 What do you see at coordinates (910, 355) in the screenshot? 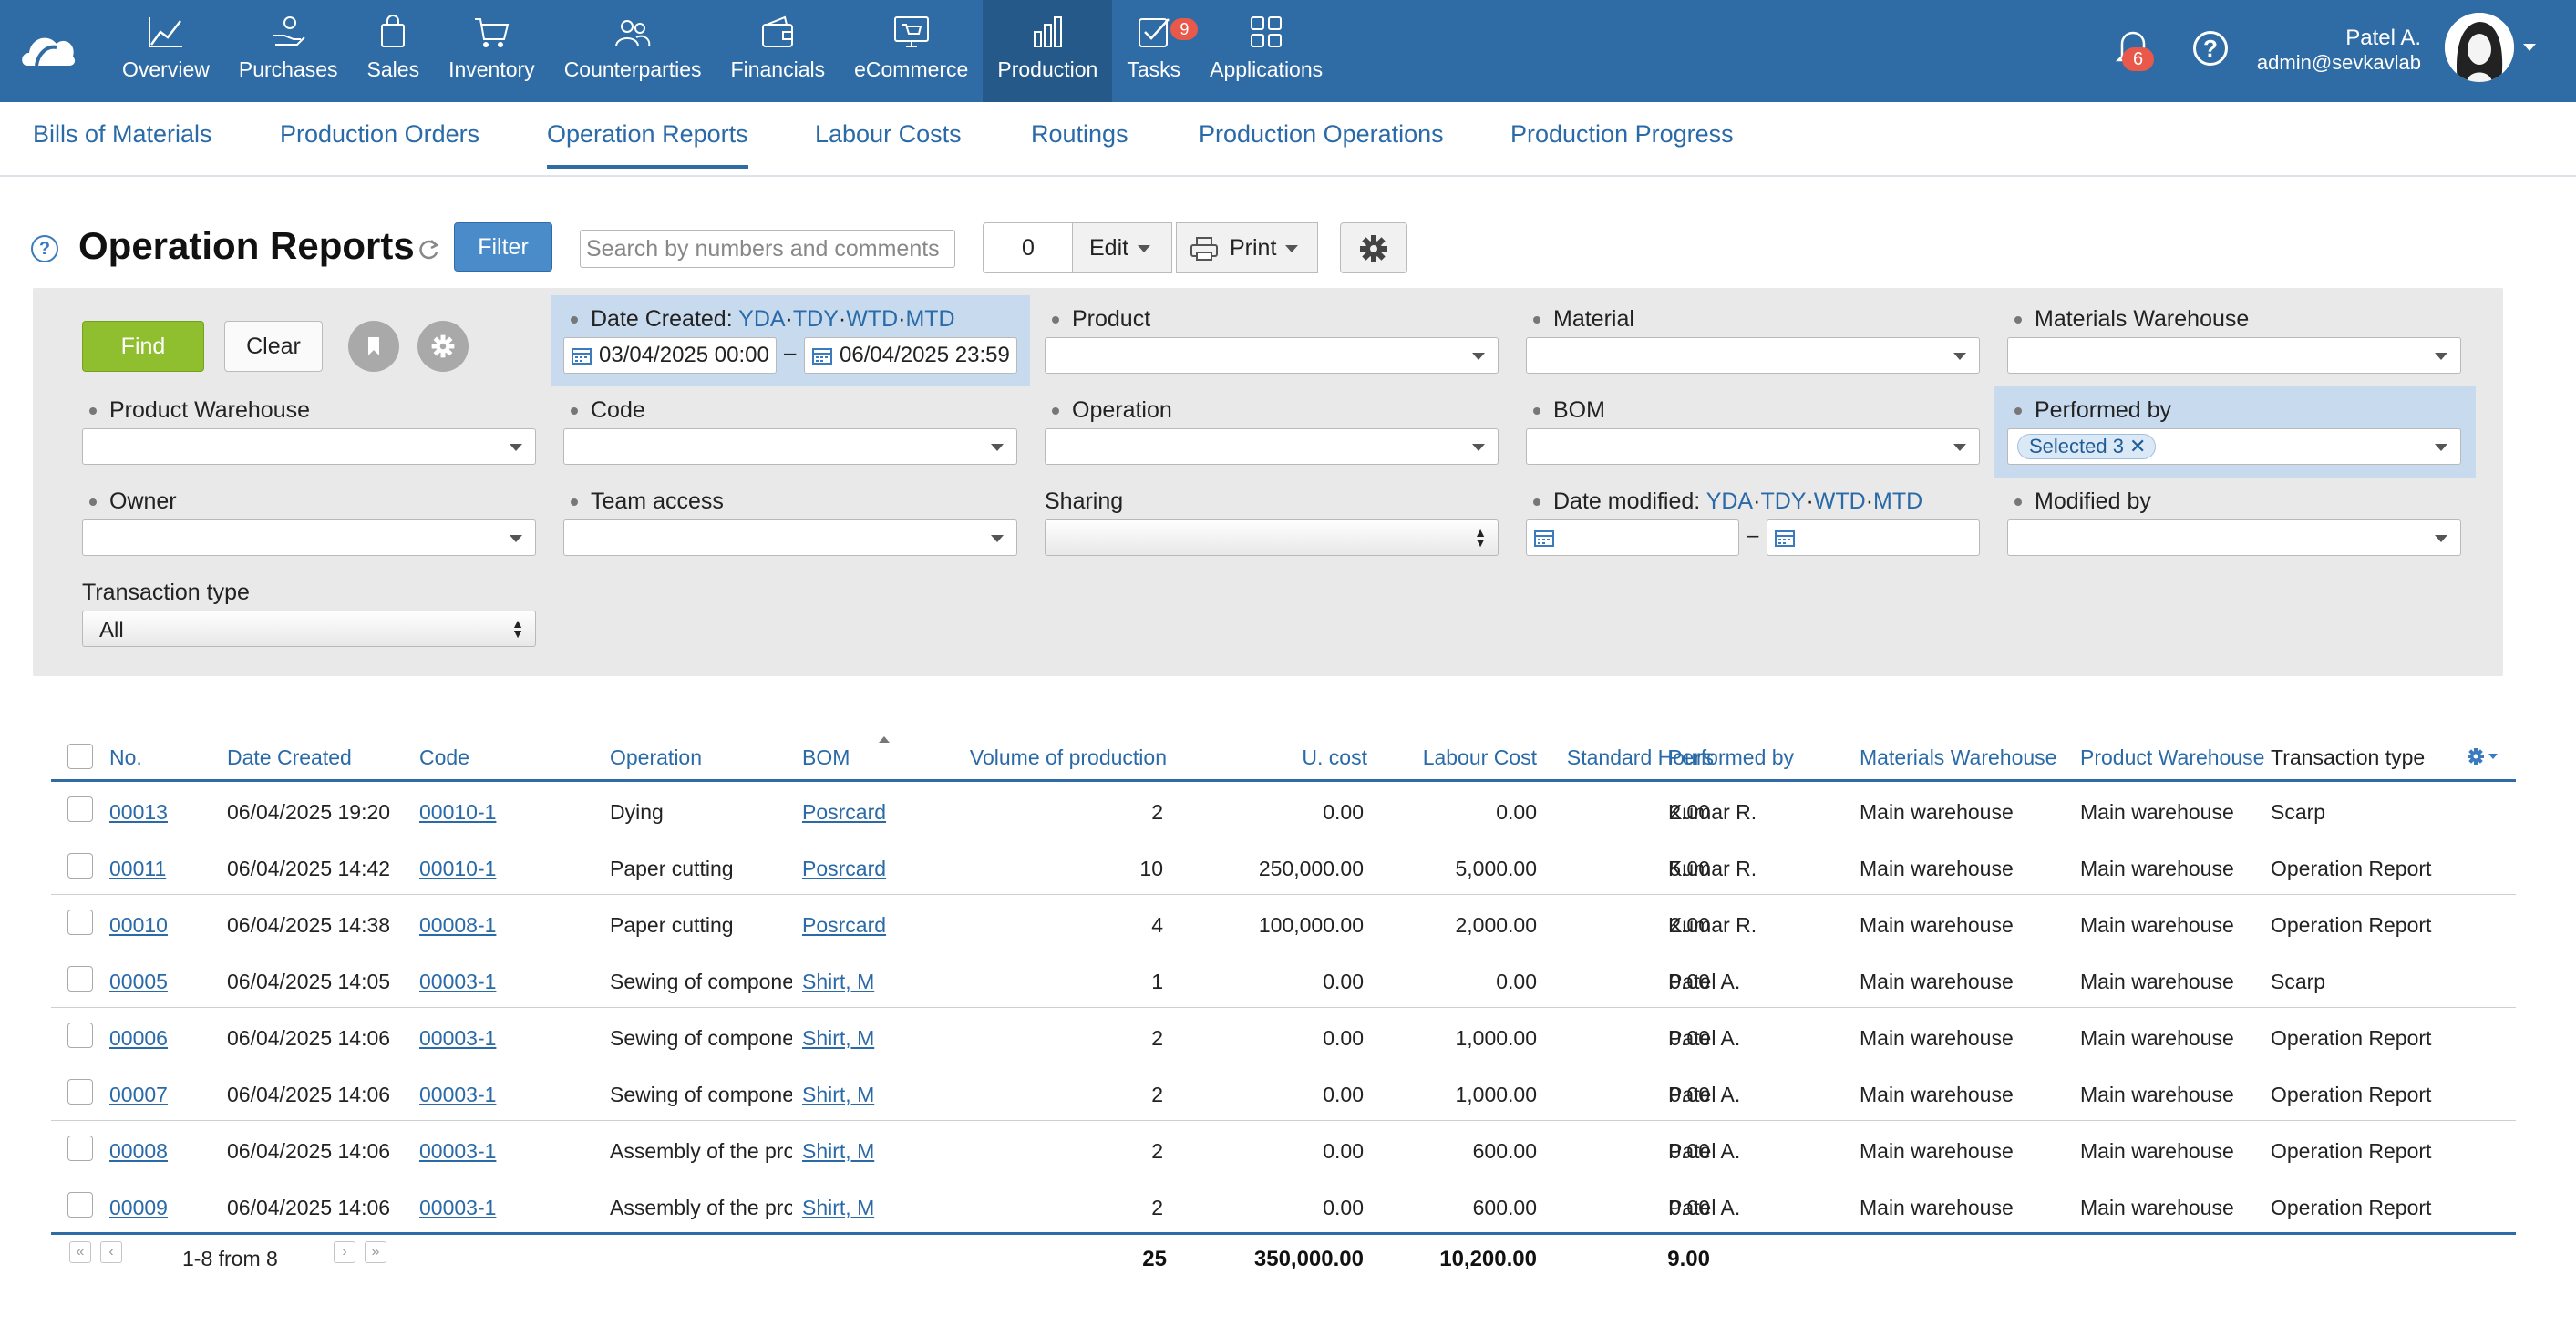
I see `date-created-to-input: 06/04/2025 23:59` at bounding box center [910, 355].